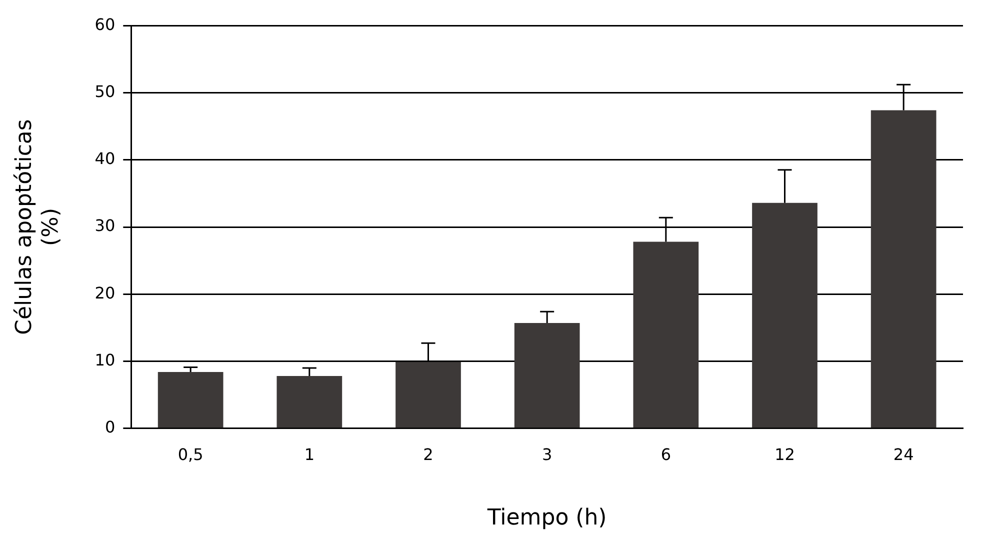 The height and width of the screenshot is (544, 981). Describe the element at coordinates (547, 454) in the screenshot. I see `x-tick-label: 3` at that location.